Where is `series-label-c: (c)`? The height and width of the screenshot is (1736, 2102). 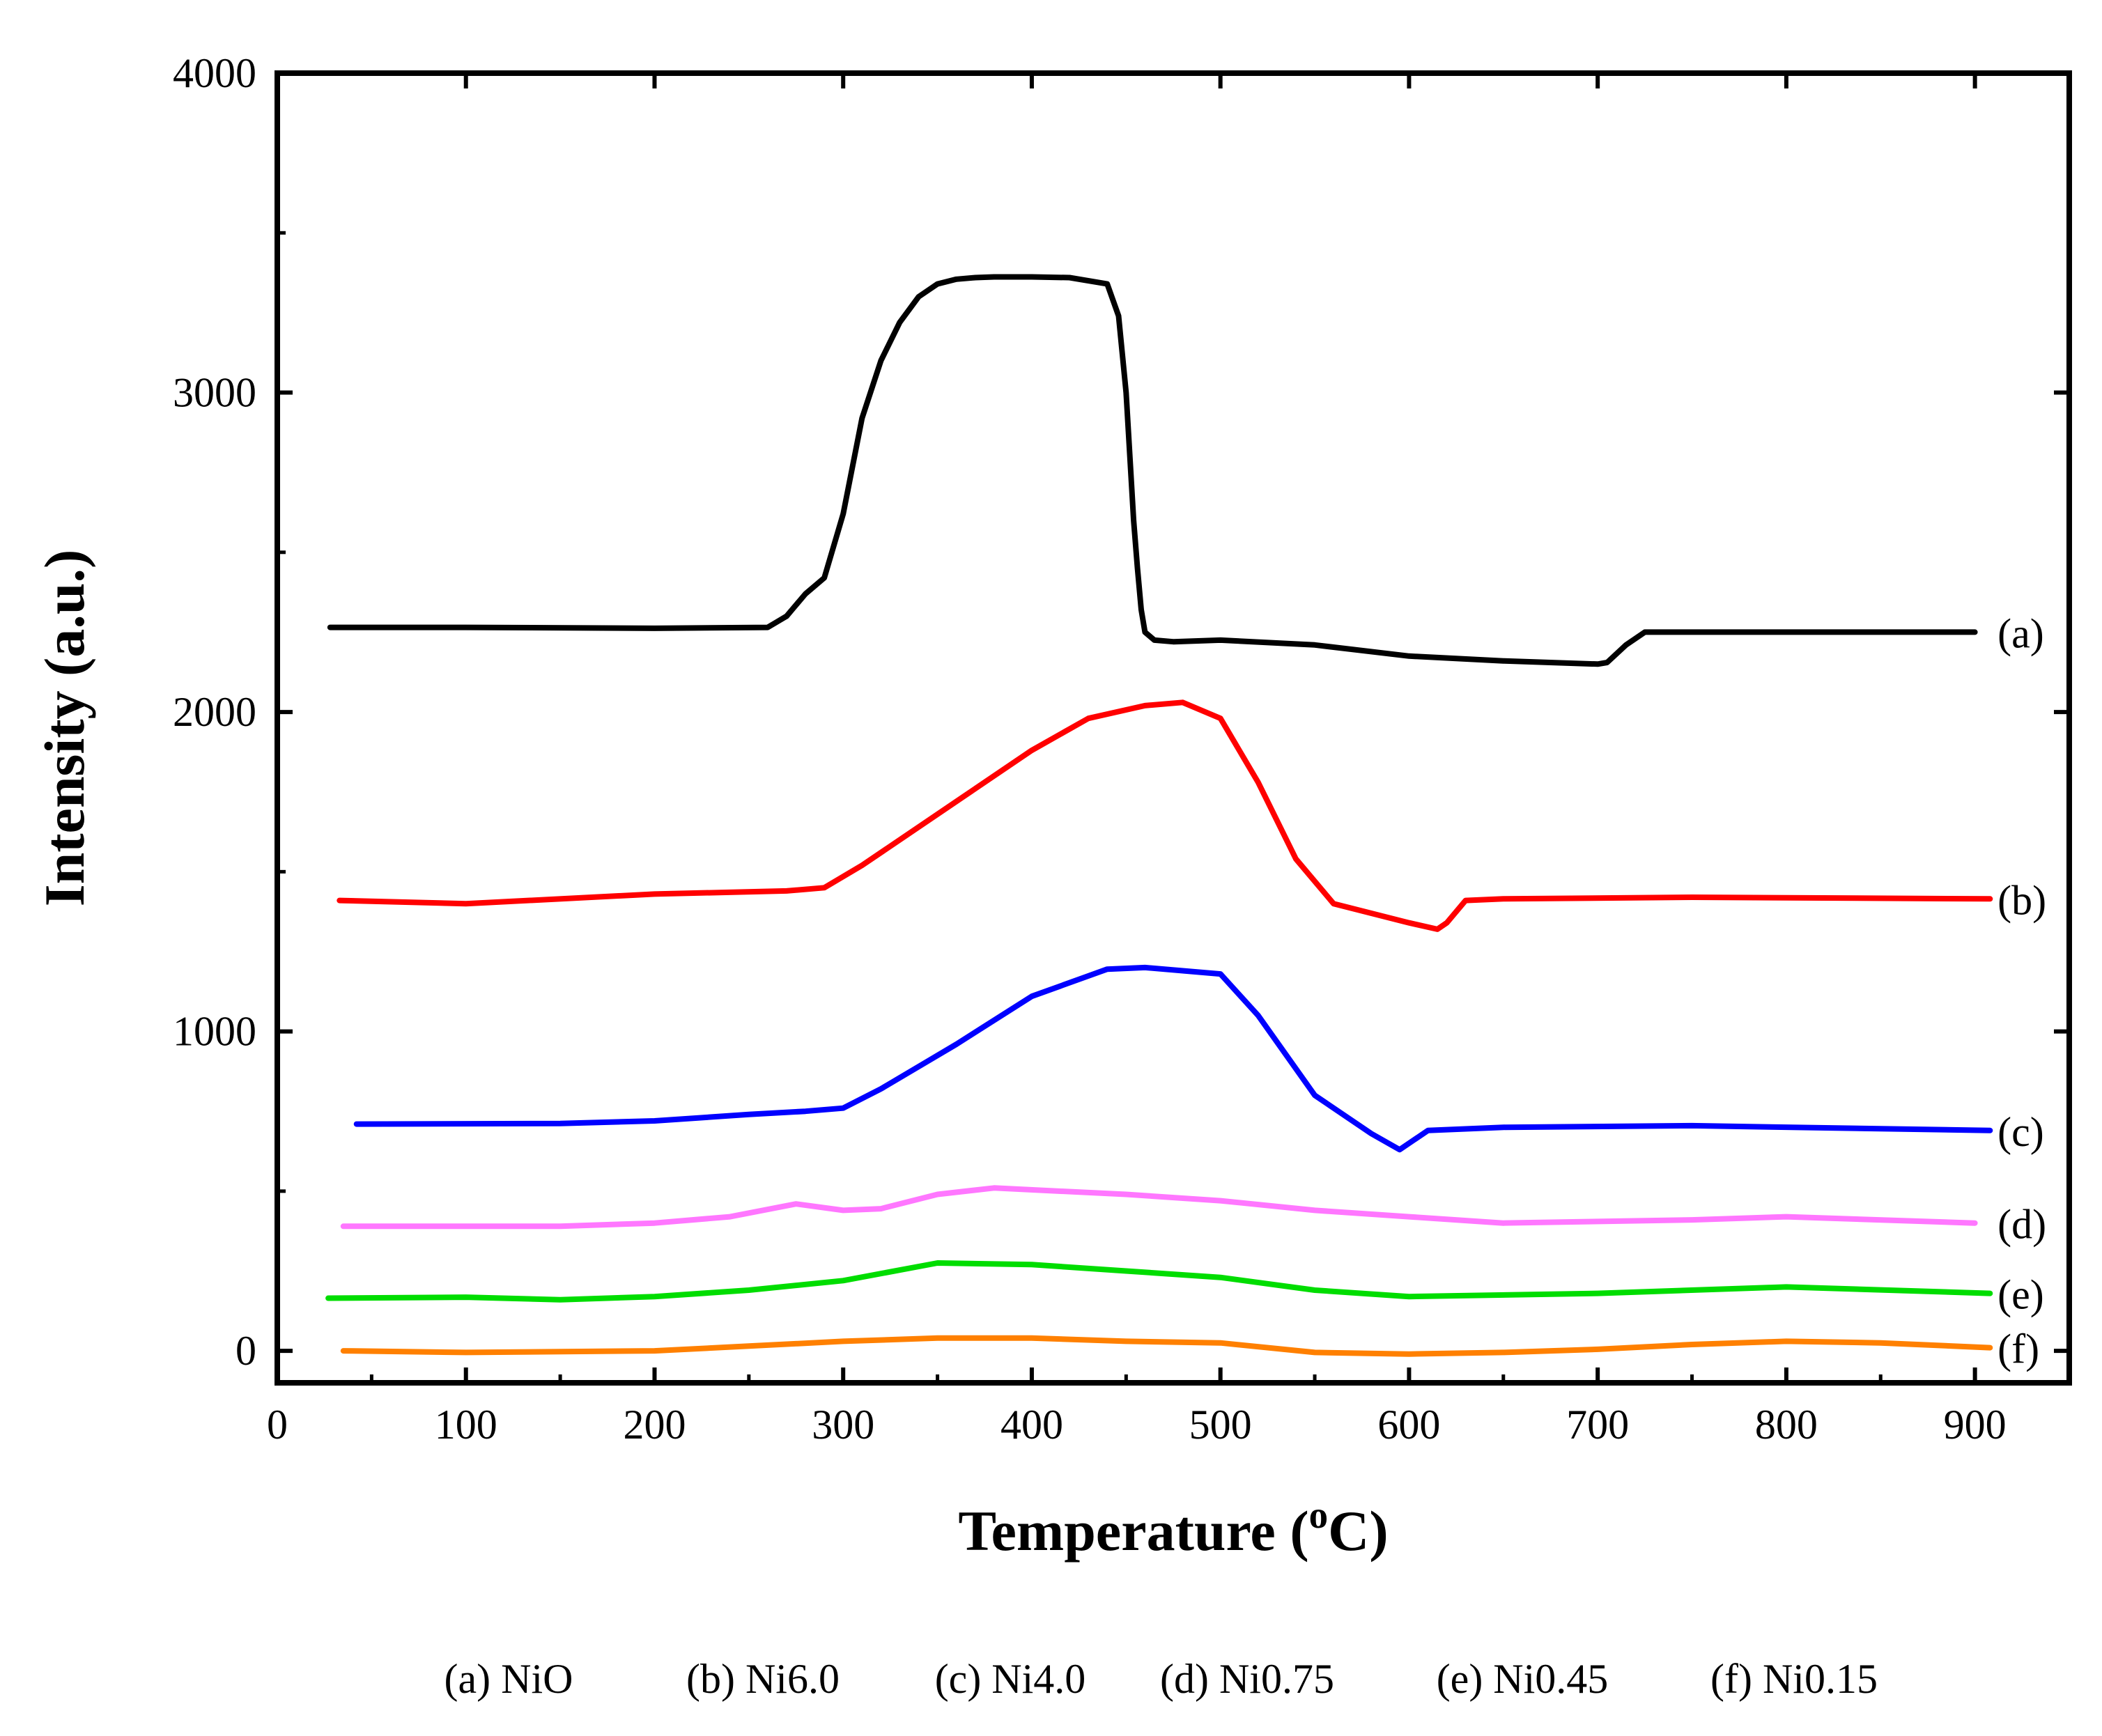
series-label-c: (c) is located at coordinates (2021, 1132).